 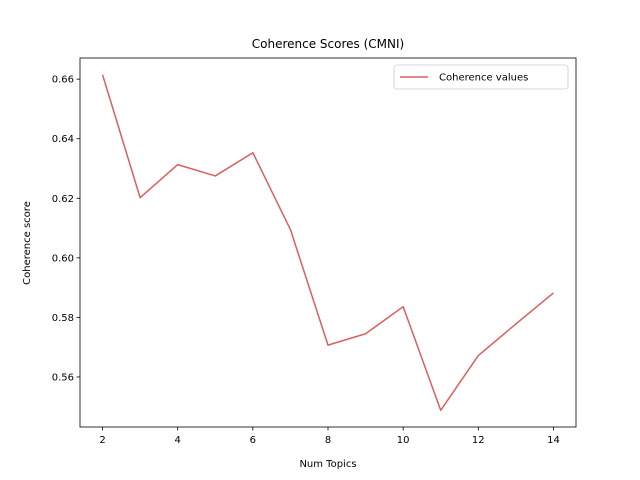 I want to click on y-tick-label: 0.64, so click(x=63, y=139).